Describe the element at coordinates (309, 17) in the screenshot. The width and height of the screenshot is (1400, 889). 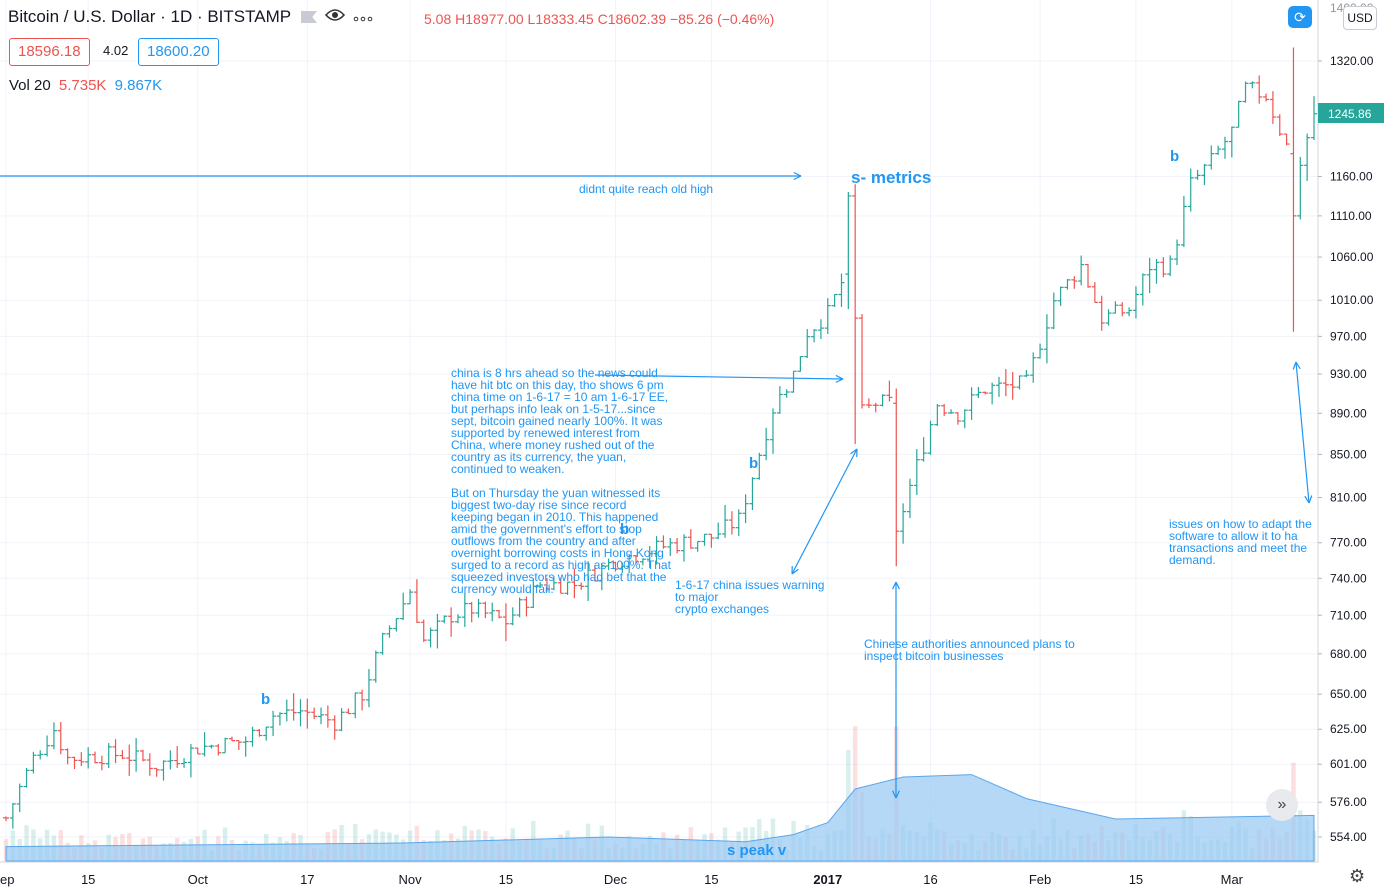
I see `flag-icon` at that location.